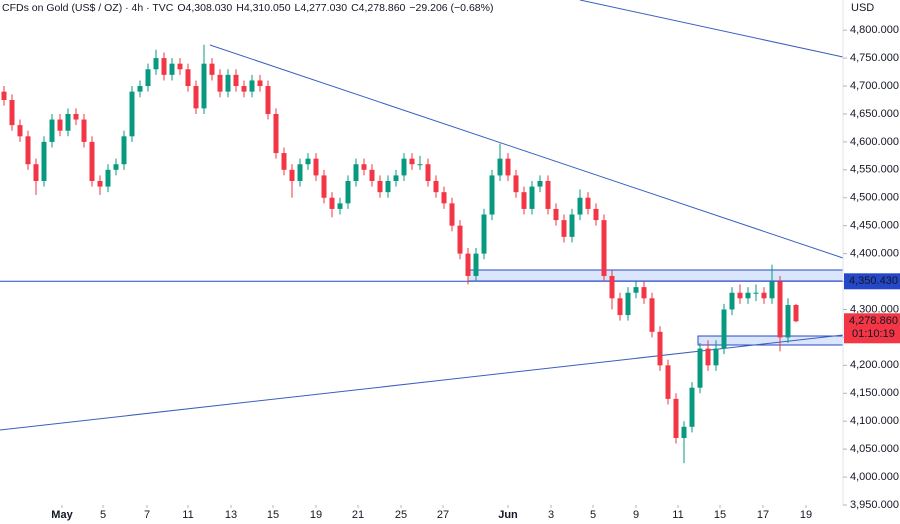 Image resolution: width=900 pixels, height=524 pixels. What do you see at coordinates (378, 8) in the screenshot?
I see `header-item: C4,278.860` at bounding box center [378, 8].